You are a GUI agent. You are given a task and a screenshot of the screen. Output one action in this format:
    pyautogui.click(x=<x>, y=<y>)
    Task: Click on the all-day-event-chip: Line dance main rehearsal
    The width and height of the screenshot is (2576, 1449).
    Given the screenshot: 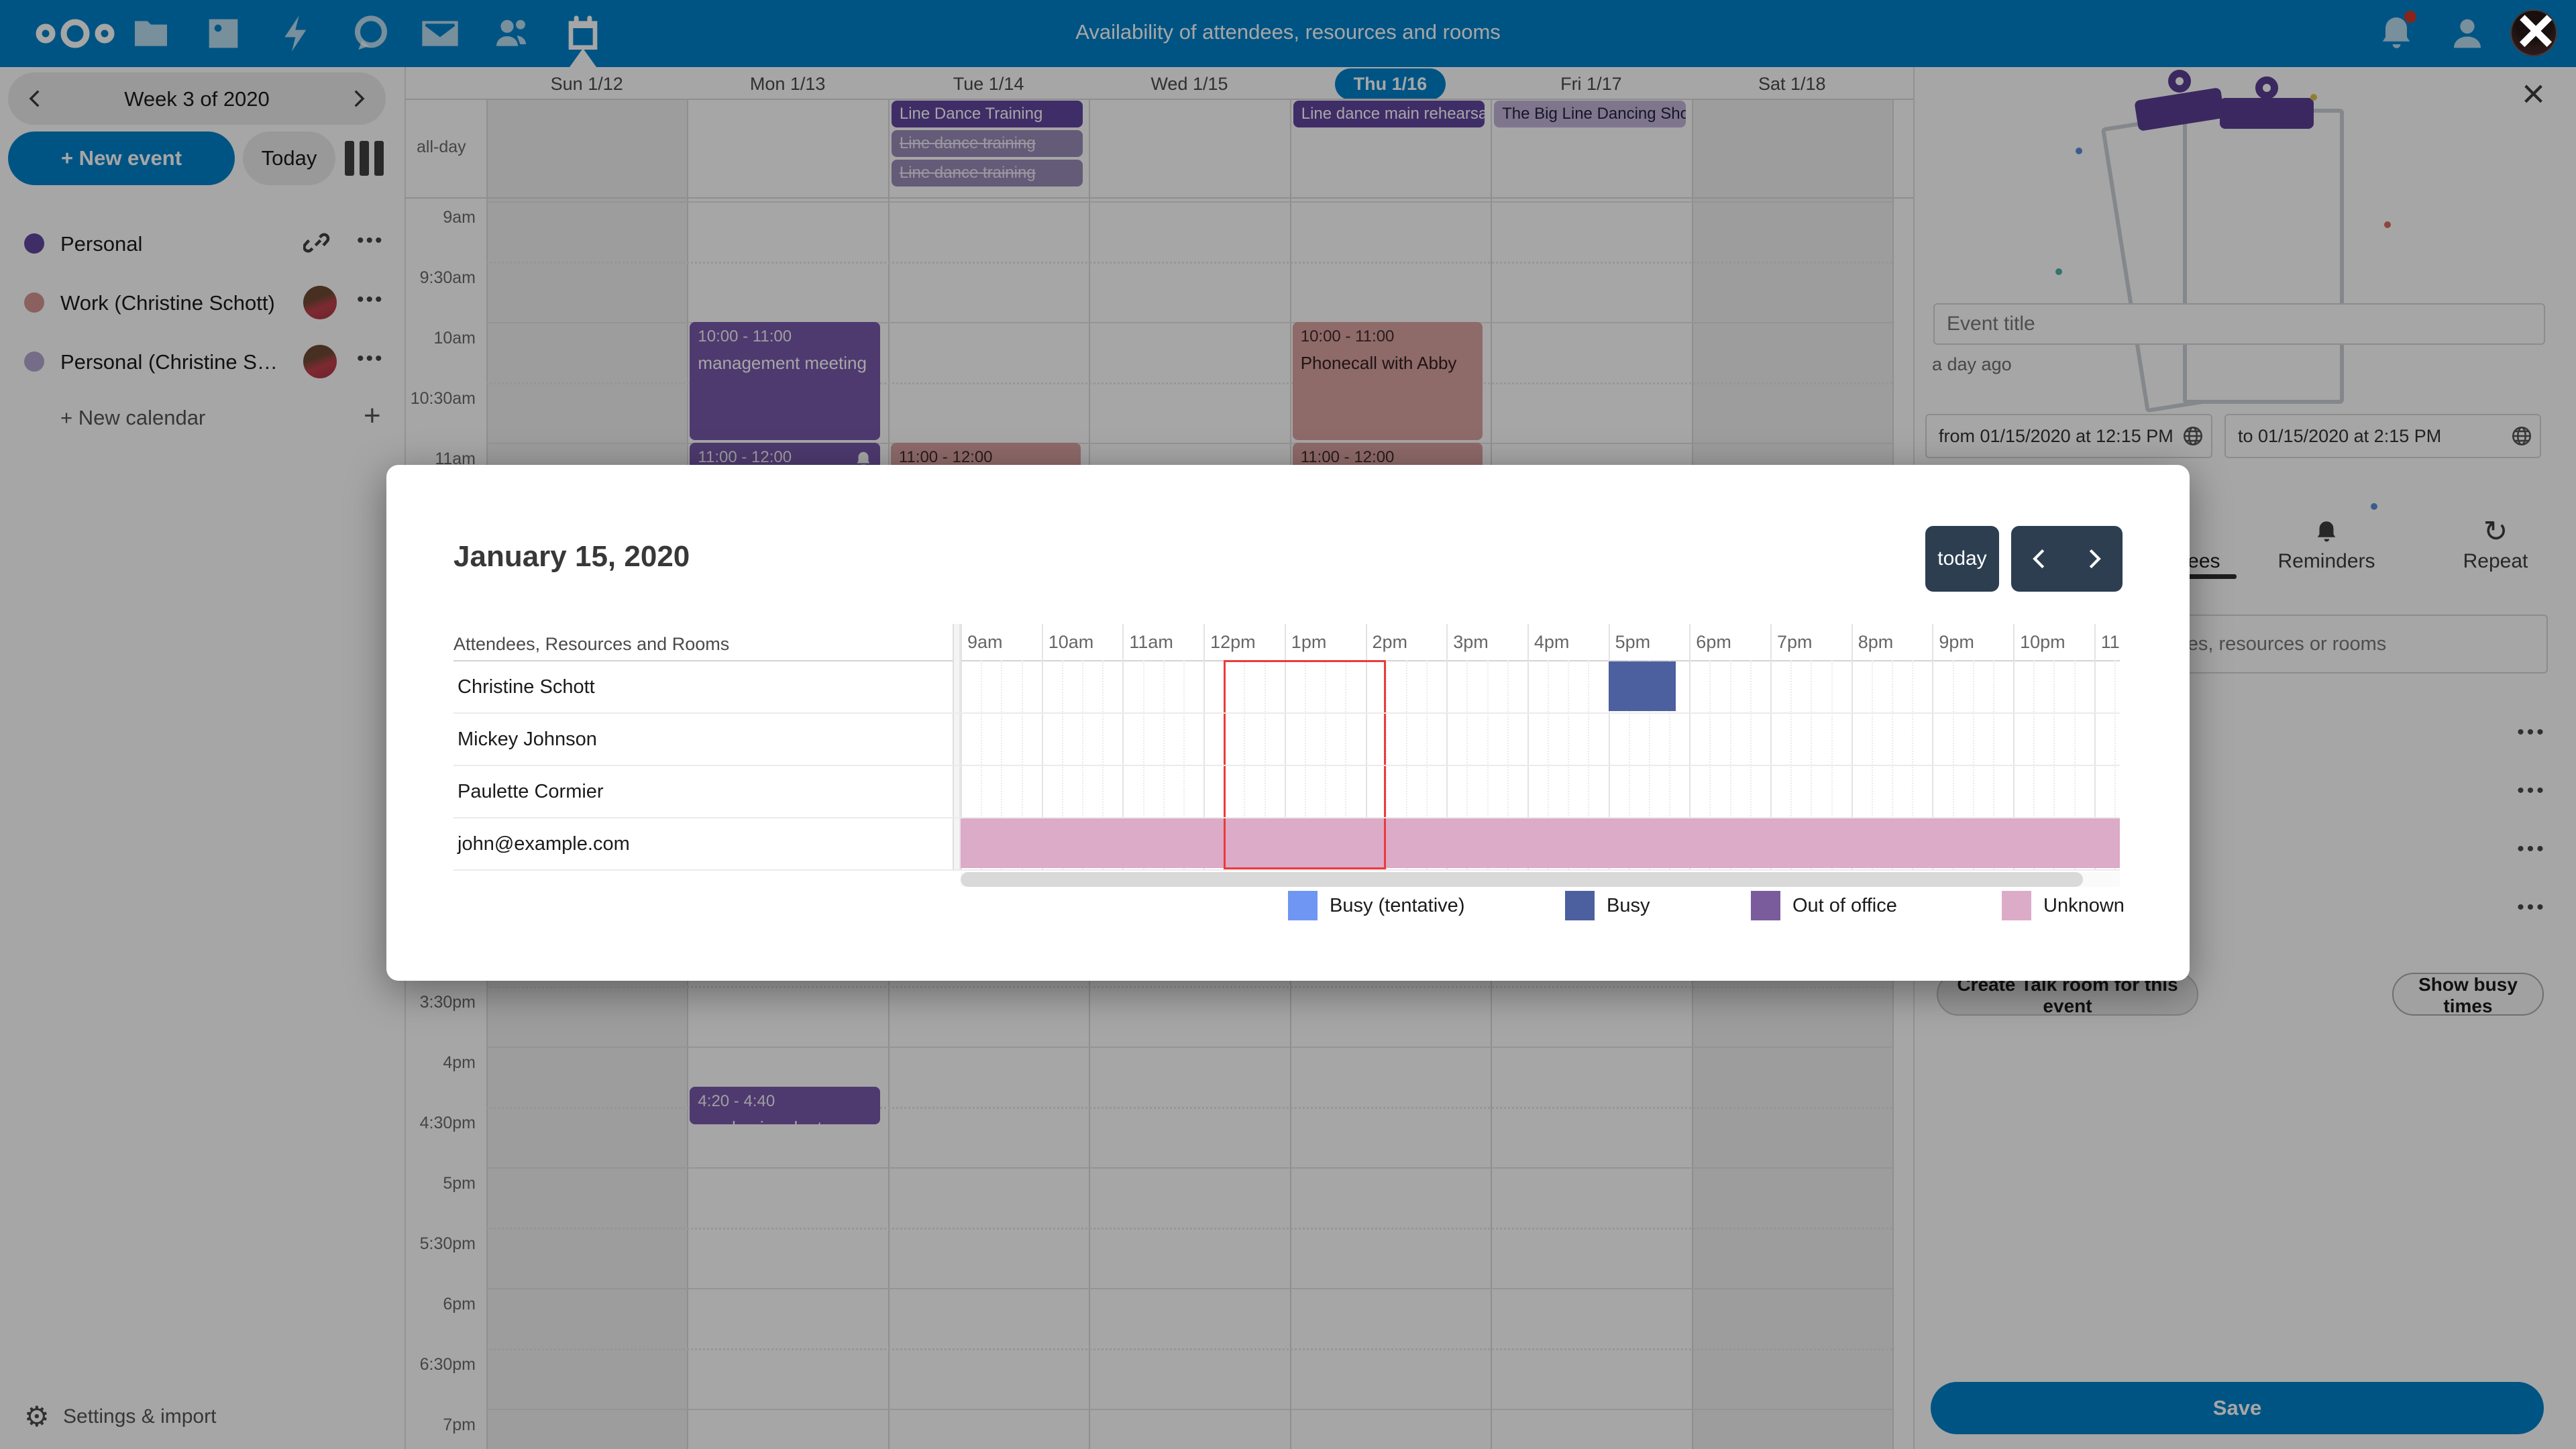 What is the action you would take?
    pyautogui.click(x=1389, y=114)
    